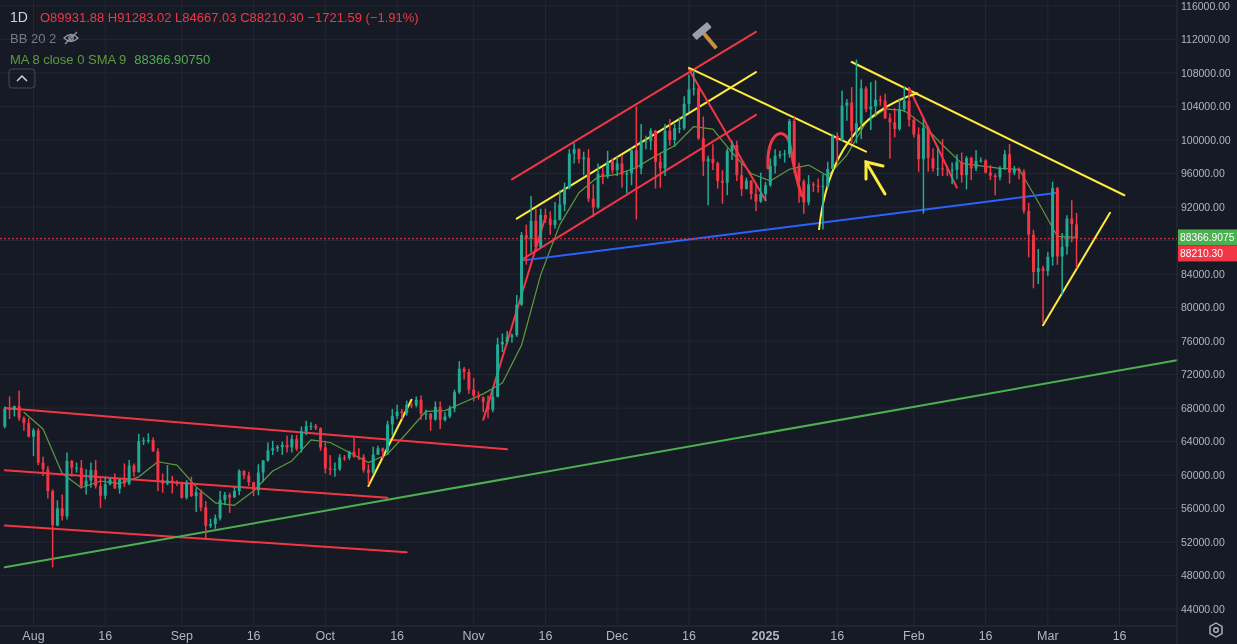 This screenshot has height=644, width=1237. I want to click on x-tick-label: Aug, so click(33, 636).